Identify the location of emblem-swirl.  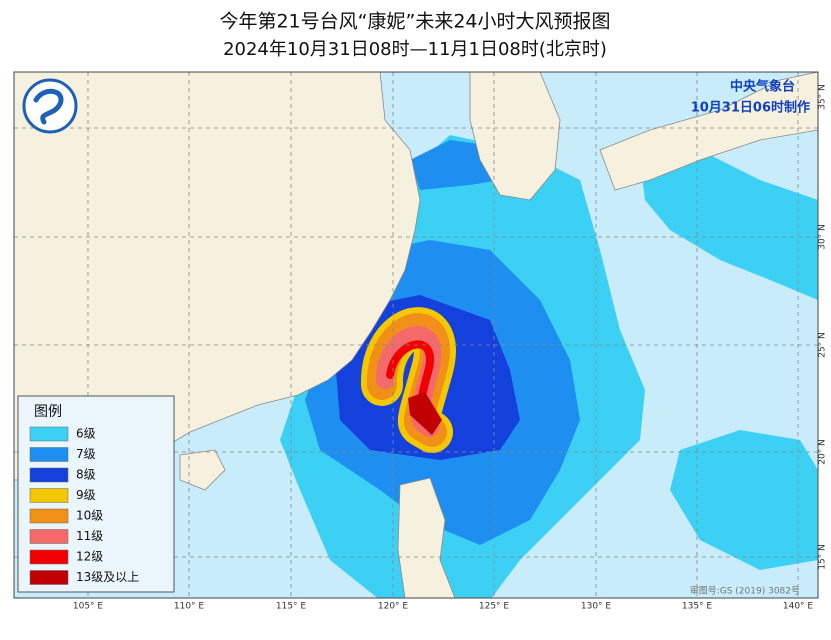
(48, 106).